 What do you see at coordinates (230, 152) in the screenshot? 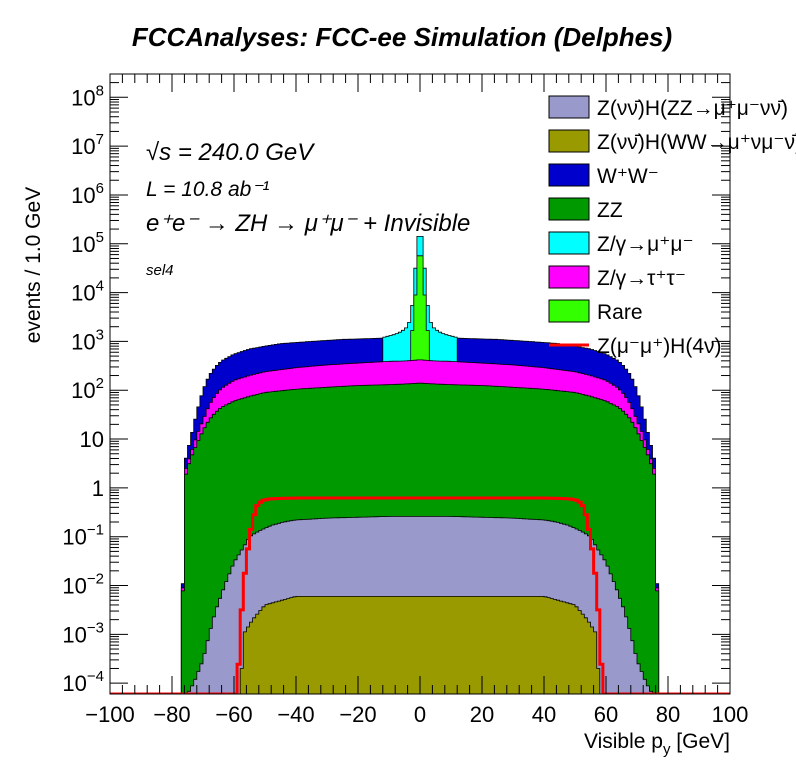
I see `energy-annotation: √s = 240.0 GeV` at bounding box center [230, 152].